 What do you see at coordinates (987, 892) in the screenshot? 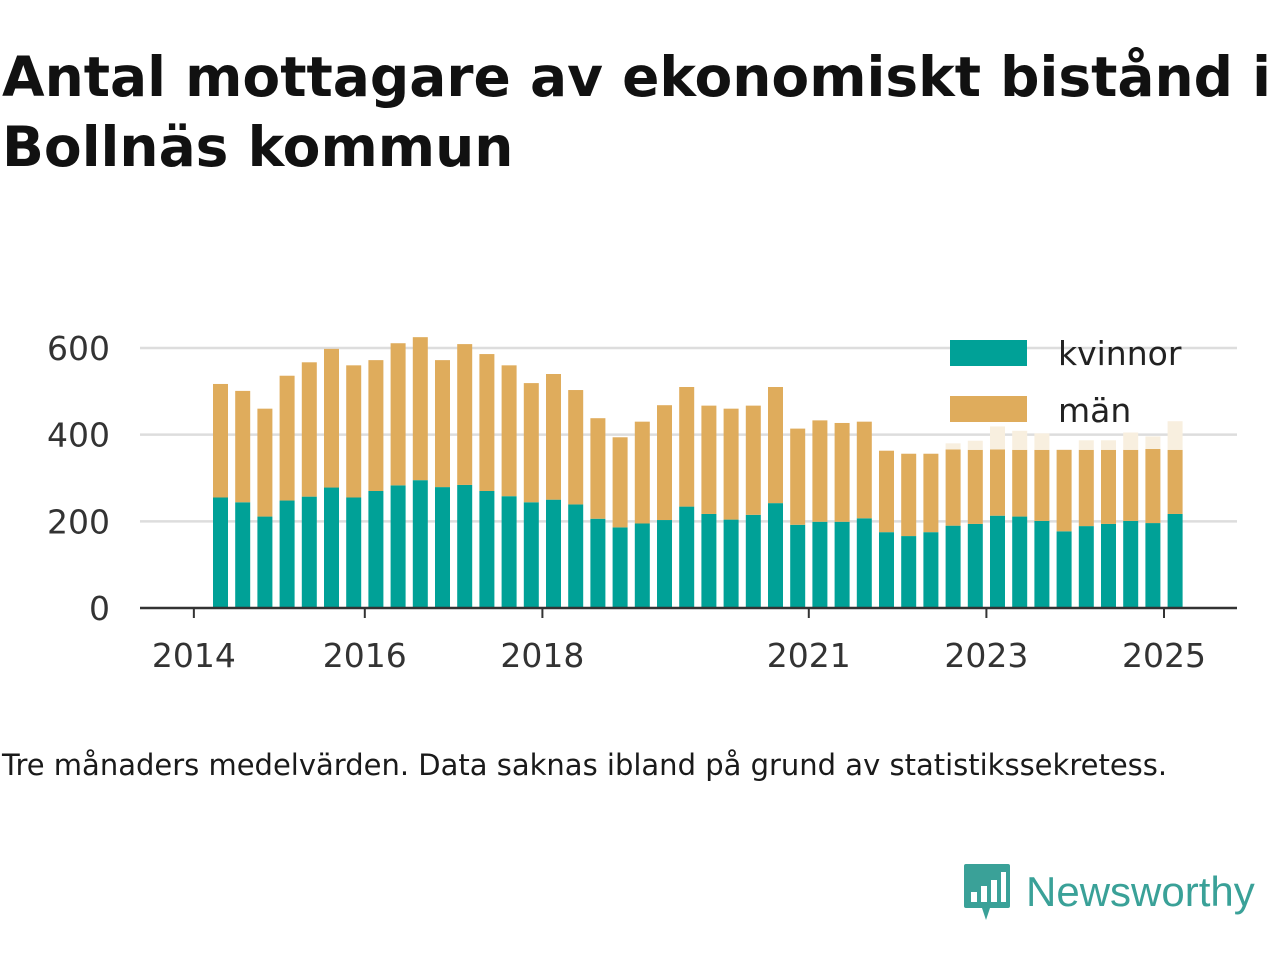
I see `newsworthy-logo-icon` at bounding box center [987, 892].